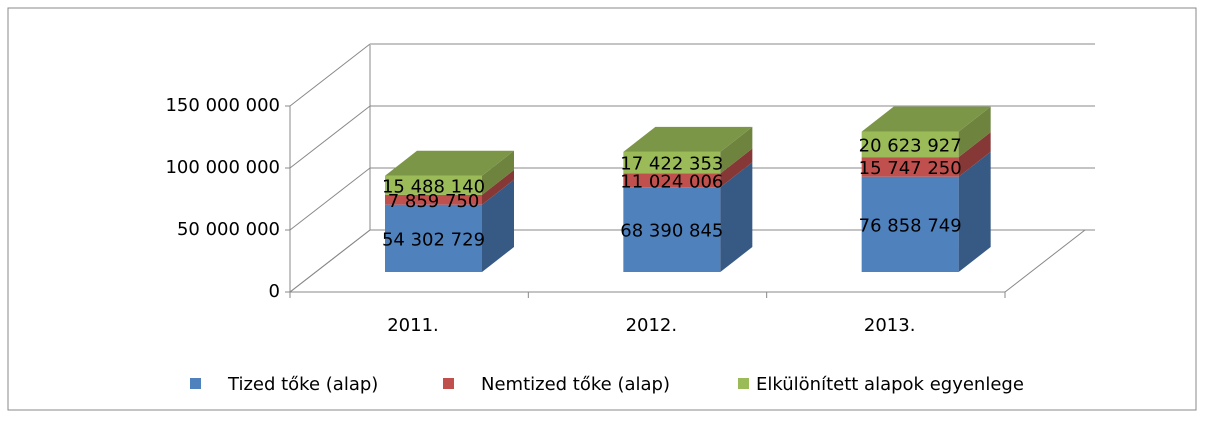  What do you see at coordinates (575, 384) in the screenshot?
I see `legend-label: Nemtized tőke (alap)` at bounding box center [575, 384].